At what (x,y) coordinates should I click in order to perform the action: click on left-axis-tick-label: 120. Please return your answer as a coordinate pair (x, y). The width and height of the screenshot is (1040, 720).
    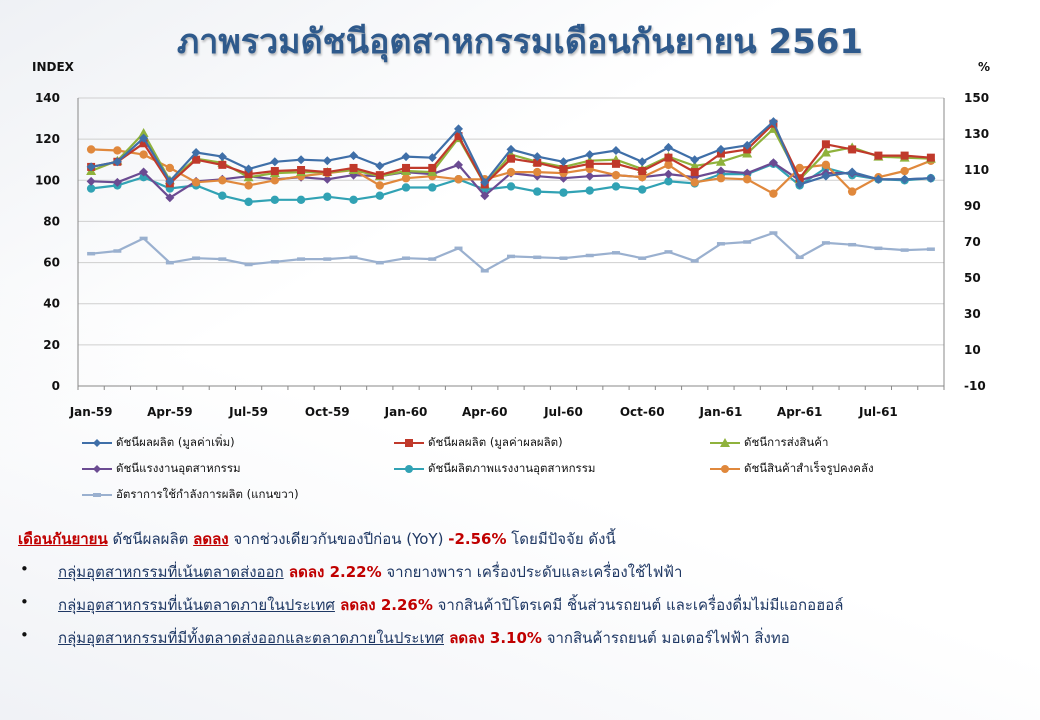
    Looking at the image, I should click on (47, 139).